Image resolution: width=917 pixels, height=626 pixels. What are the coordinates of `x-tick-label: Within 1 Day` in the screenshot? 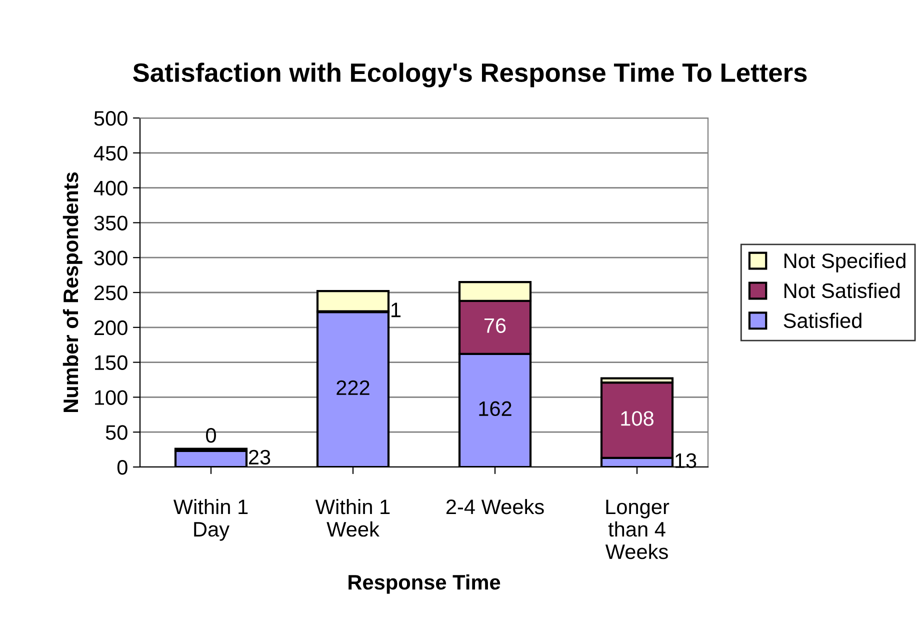 It's located at (210, 519).